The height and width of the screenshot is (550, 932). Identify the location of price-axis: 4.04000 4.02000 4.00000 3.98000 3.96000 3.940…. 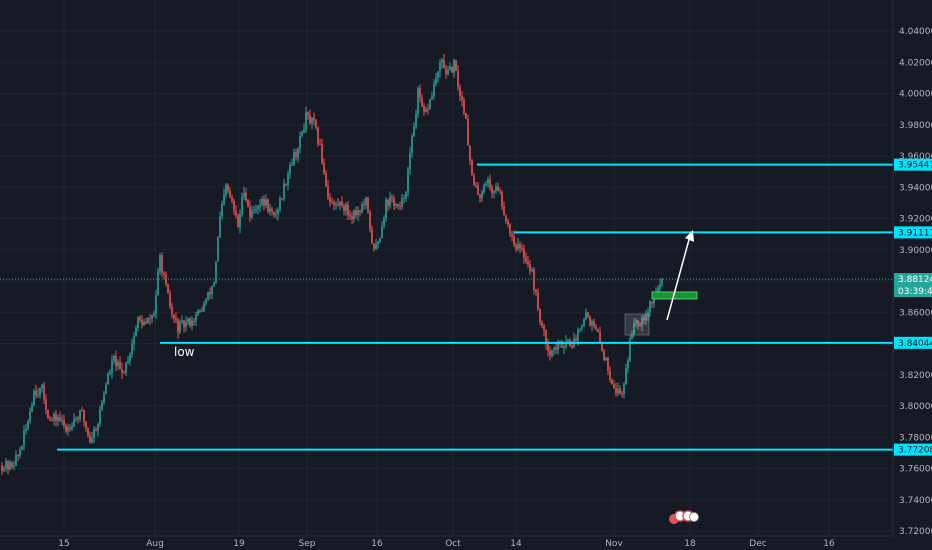
(915, 282).